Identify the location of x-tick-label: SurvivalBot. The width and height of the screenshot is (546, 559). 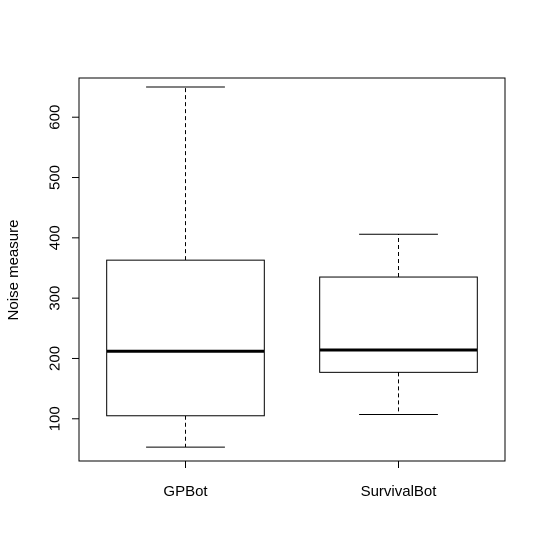
(399, 491).